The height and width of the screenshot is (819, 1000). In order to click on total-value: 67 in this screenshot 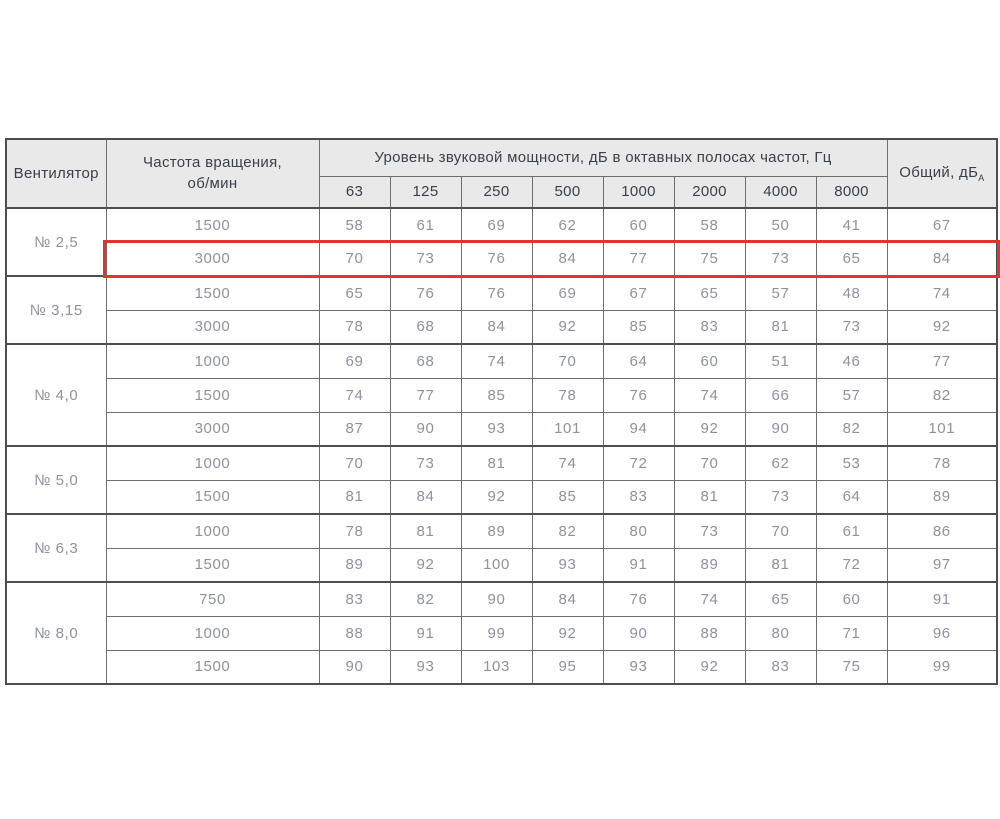, I will do `click(942, 225)`.